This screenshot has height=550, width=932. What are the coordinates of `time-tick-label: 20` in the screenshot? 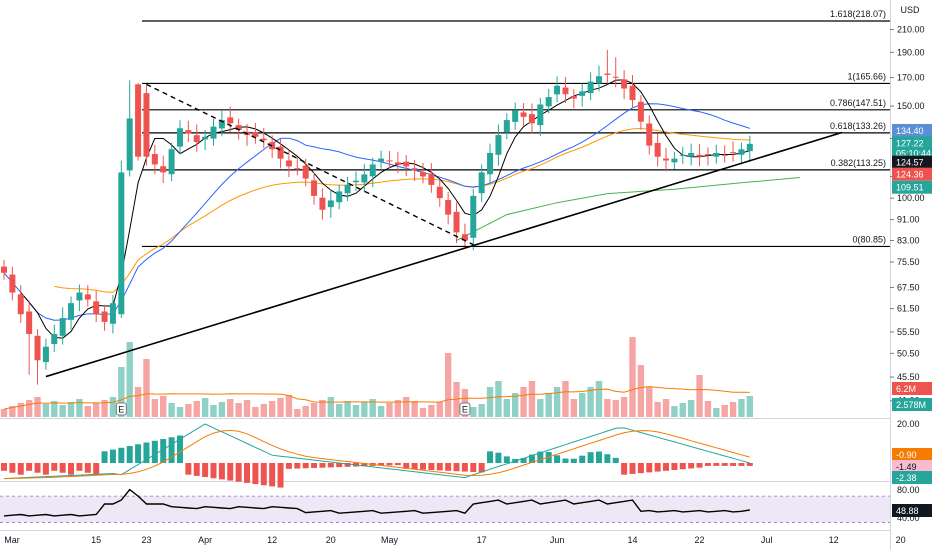 It's located at (331, 540).